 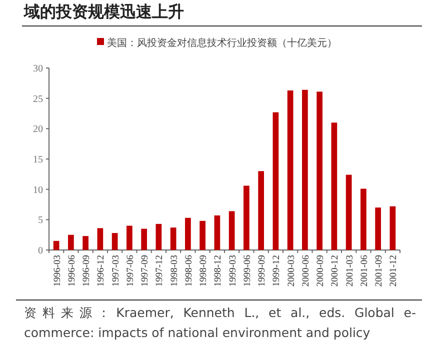 I want to click on x-tick-label: 1996-09, so click(x=87, y=270).